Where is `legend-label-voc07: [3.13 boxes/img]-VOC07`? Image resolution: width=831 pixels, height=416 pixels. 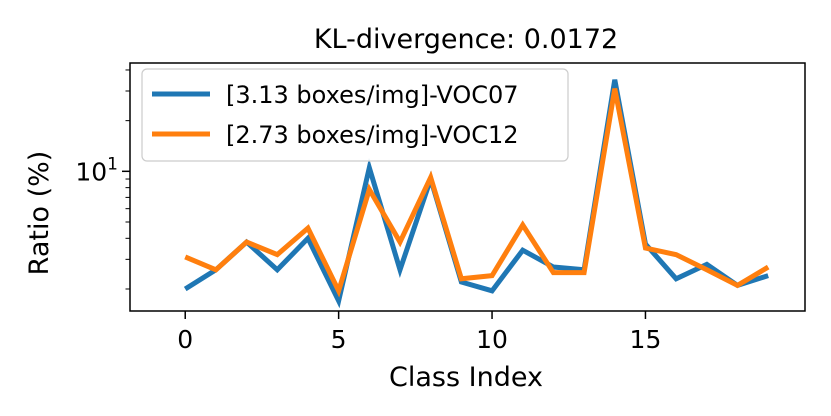 legend-label-voc07: [3.13 boxes/img]-VOC07 is located at coordinates (372, 95).